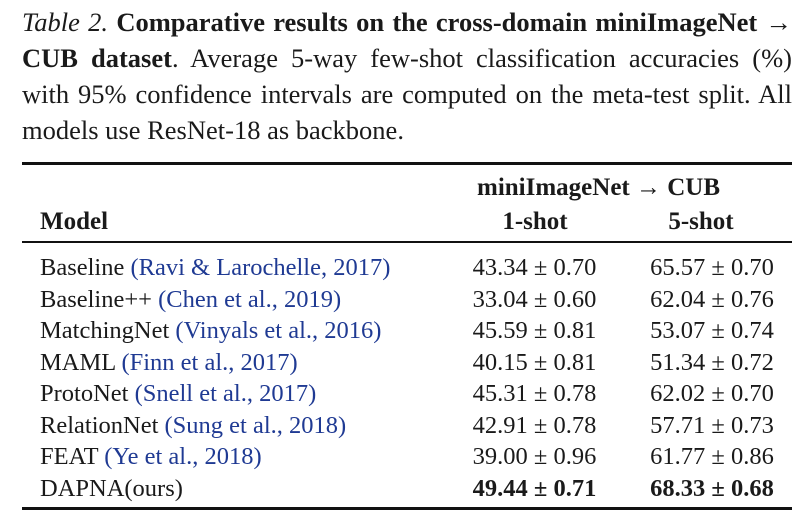 This screenshot has width=801, height=518. What do you see at coordinates (407, 242) in the screenshot?
I see `table-header-rule` at bounding box center [407, 242].